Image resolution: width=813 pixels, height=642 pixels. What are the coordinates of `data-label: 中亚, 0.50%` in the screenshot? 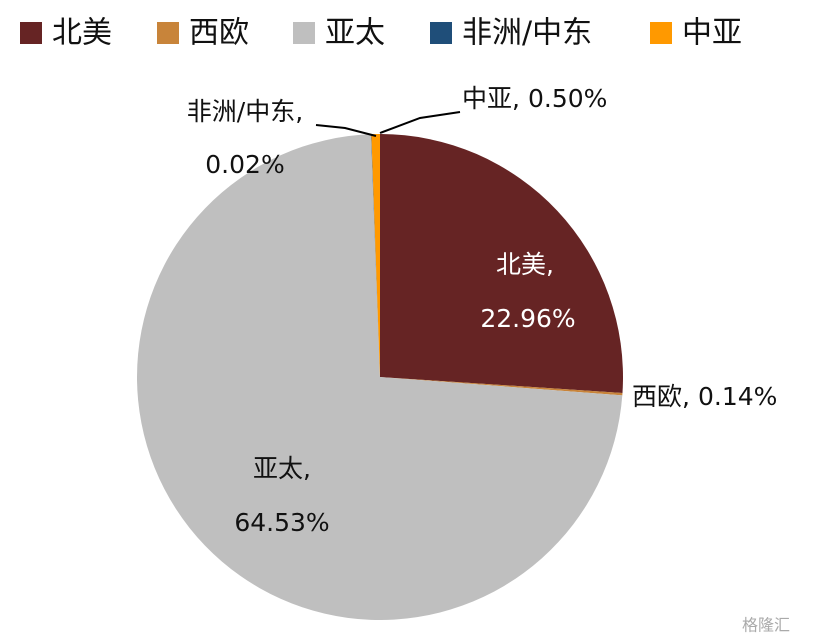 It's located at (534, 98).